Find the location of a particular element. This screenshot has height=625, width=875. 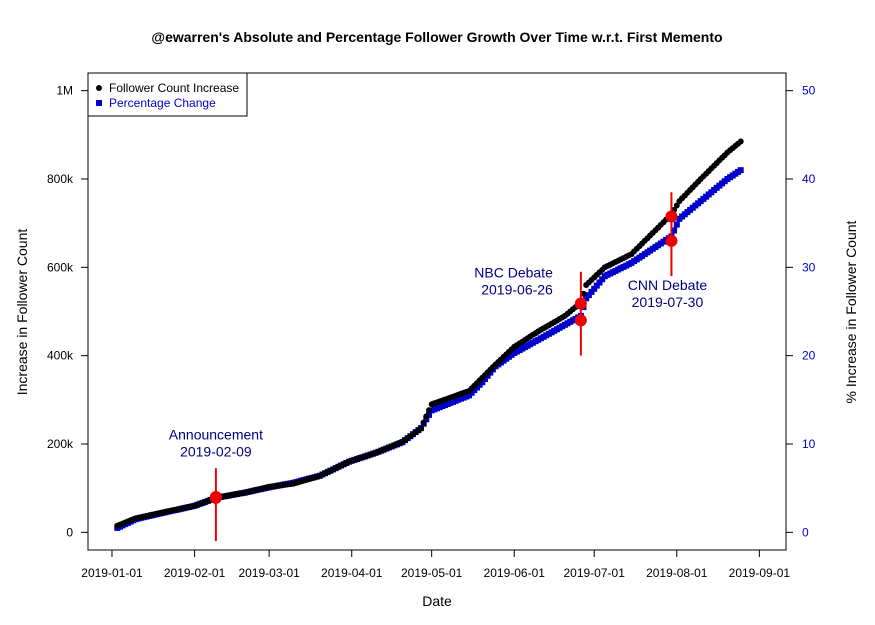

y-left-tick-label: 600k is located at coordinates (60, 267).